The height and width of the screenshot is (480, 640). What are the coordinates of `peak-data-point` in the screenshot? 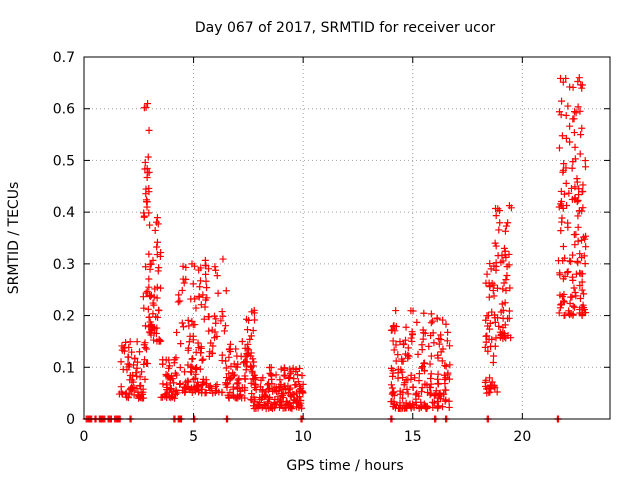 It's located at (148, 104).